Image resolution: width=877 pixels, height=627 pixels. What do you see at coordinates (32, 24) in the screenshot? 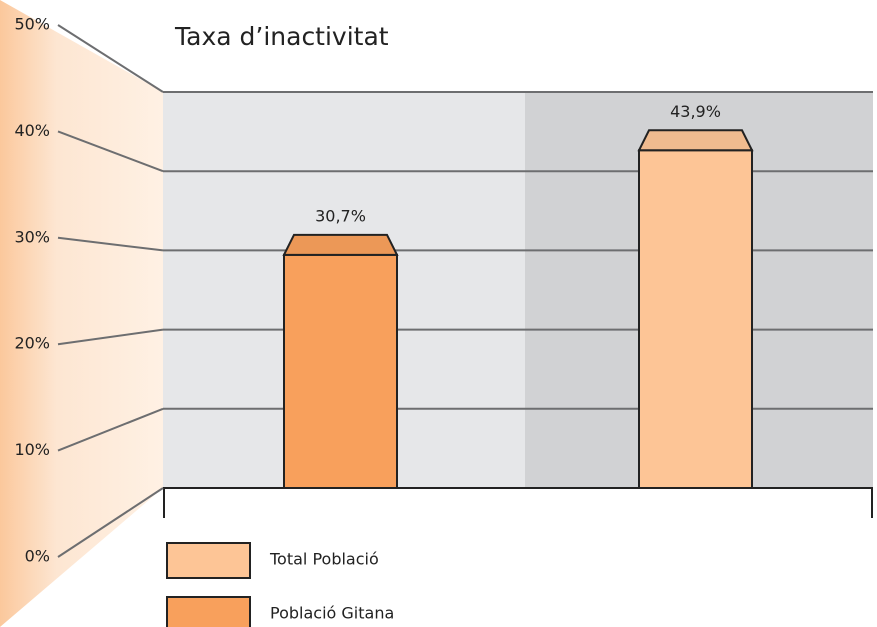
I see `y-tick-label: 50%` at bounding box center [32, 24].